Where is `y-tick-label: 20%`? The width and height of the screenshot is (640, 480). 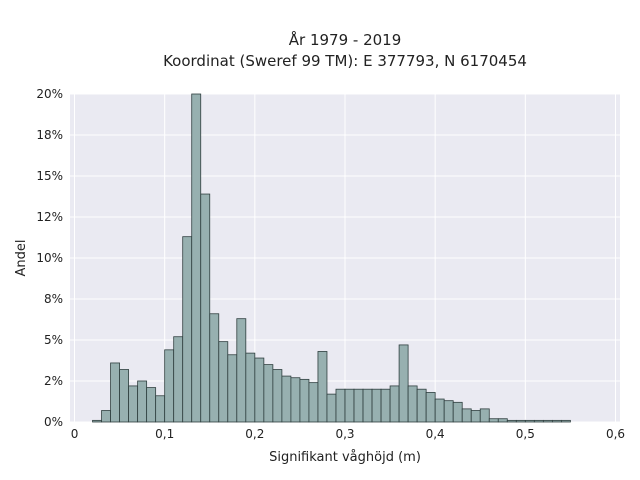
y-tick-label: 20% is located at coordinates (49, 94).